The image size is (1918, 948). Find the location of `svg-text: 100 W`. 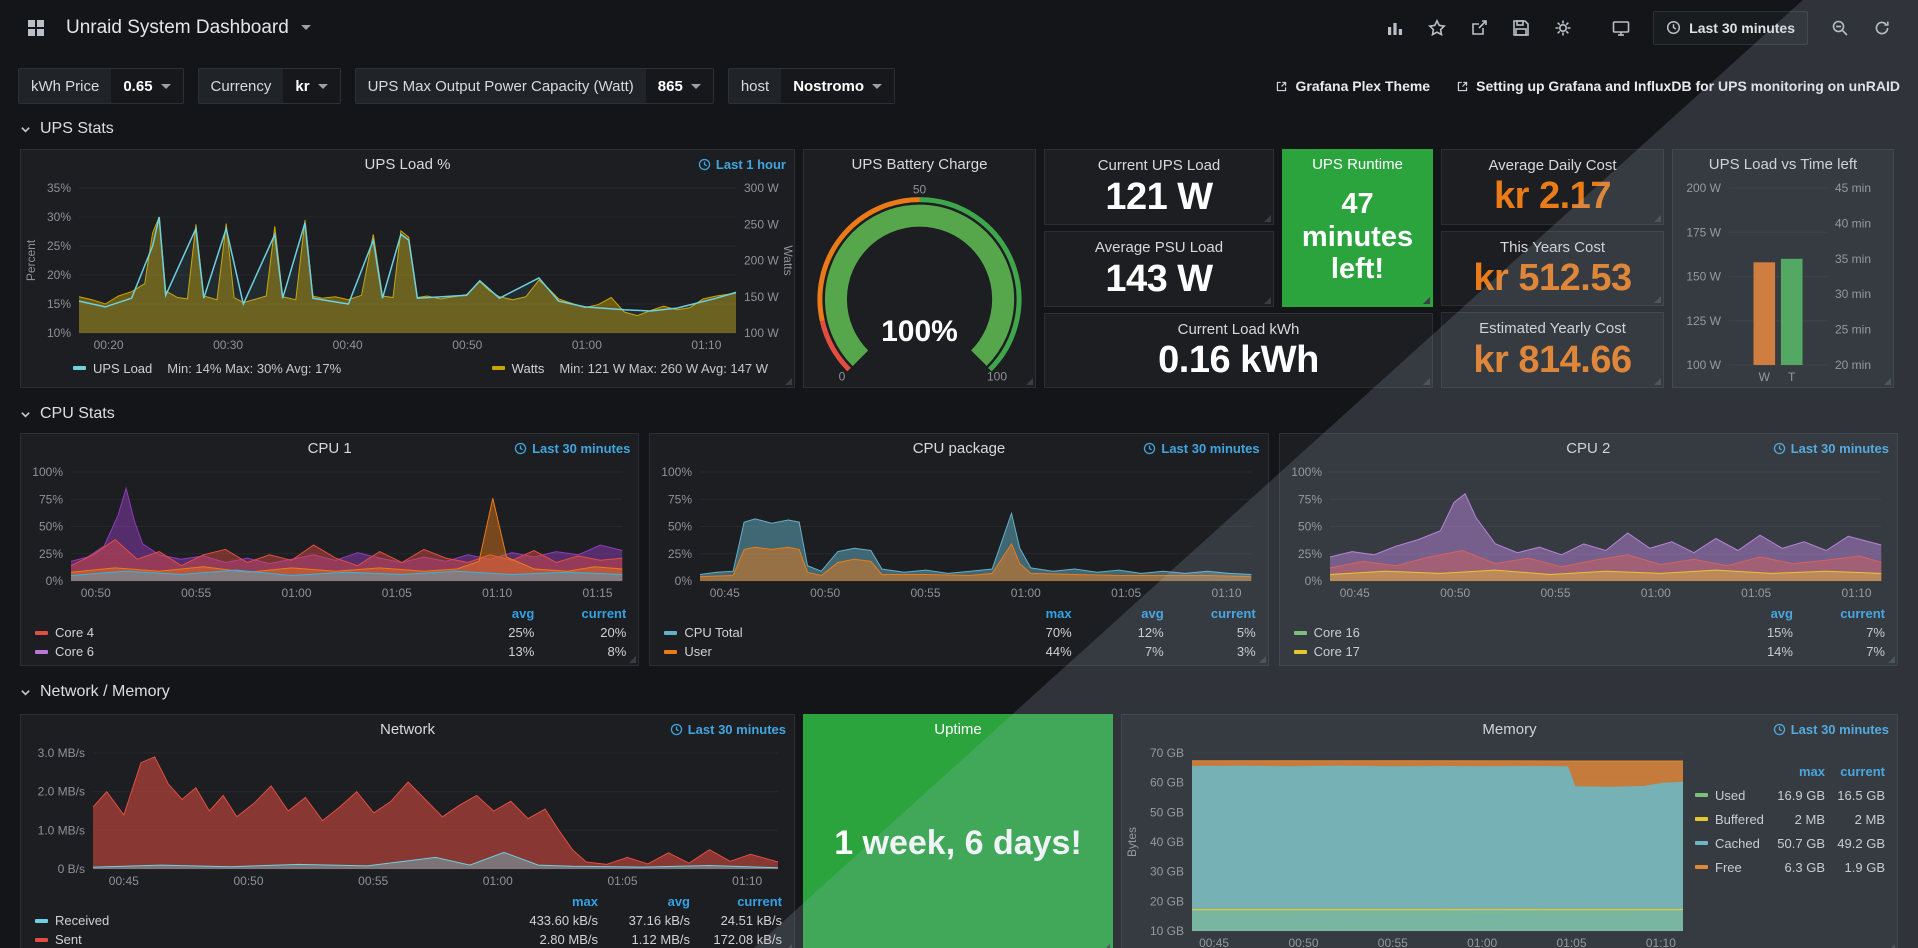

svg-text: 100 W is located at coordinates (761, 333).